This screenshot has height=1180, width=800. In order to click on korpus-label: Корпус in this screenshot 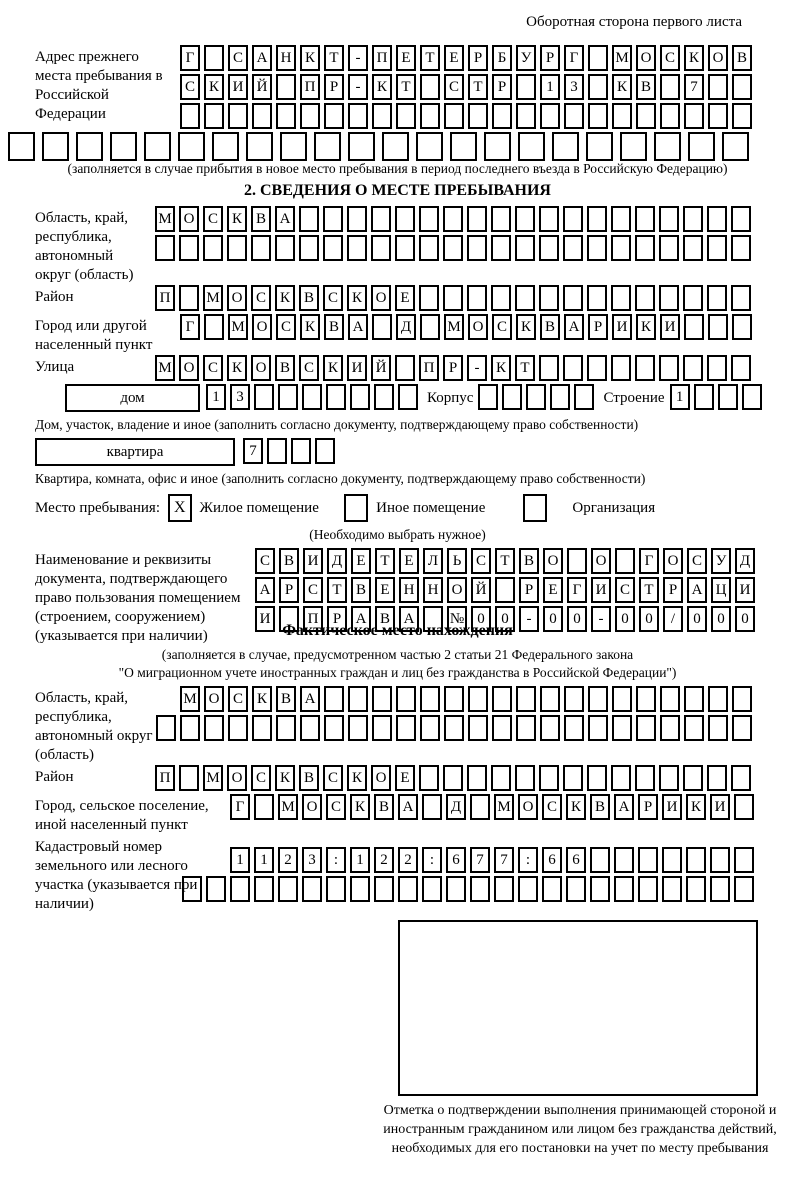, I will do `click(450, 398)`.